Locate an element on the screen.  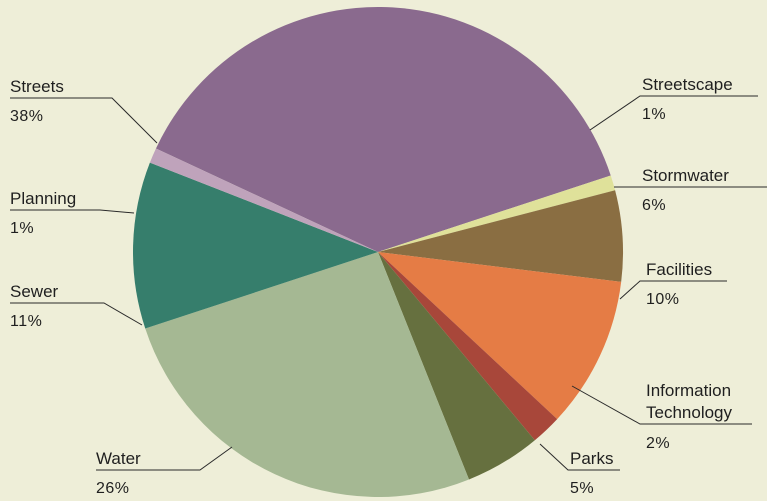
leader-line-streets is located at coordinates (84, 120).